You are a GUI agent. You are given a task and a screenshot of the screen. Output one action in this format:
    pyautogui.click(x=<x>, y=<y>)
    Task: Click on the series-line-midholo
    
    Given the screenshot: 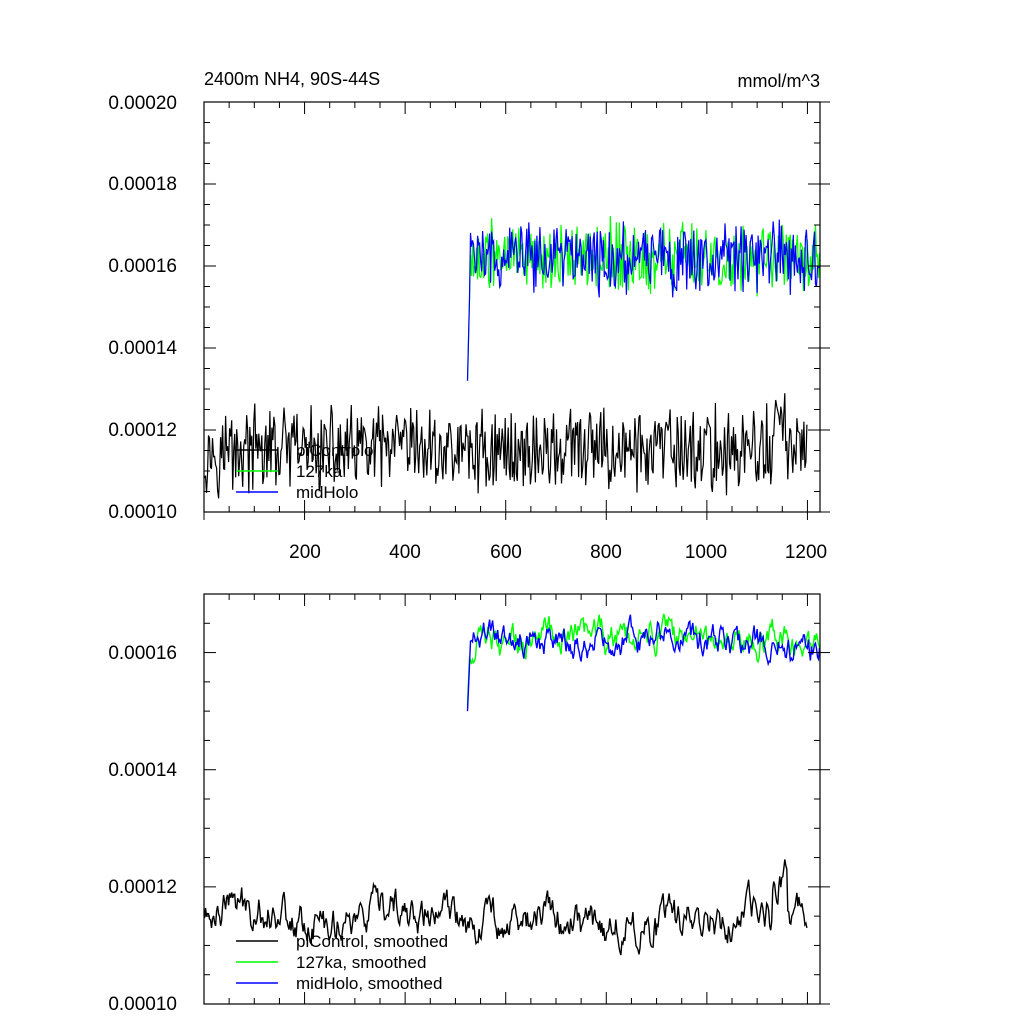 What is the action you would take?
    pyautogui.click(x=643, y=300)
    